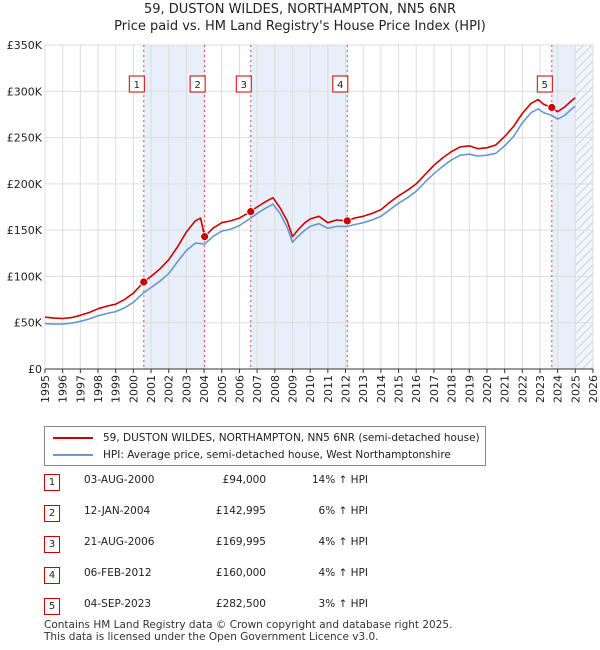  I want to click on x-tick-label: 2017, so click(434, 389).